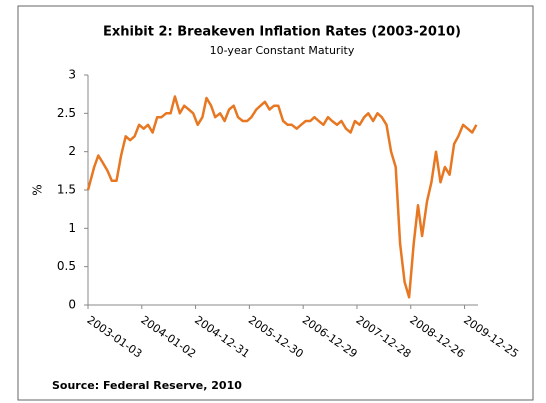 This screenshot has width=546, height=403. Describe the element at coordinates (72, 305) in the screenshot. I see `y-tick-label: 0` at that location.